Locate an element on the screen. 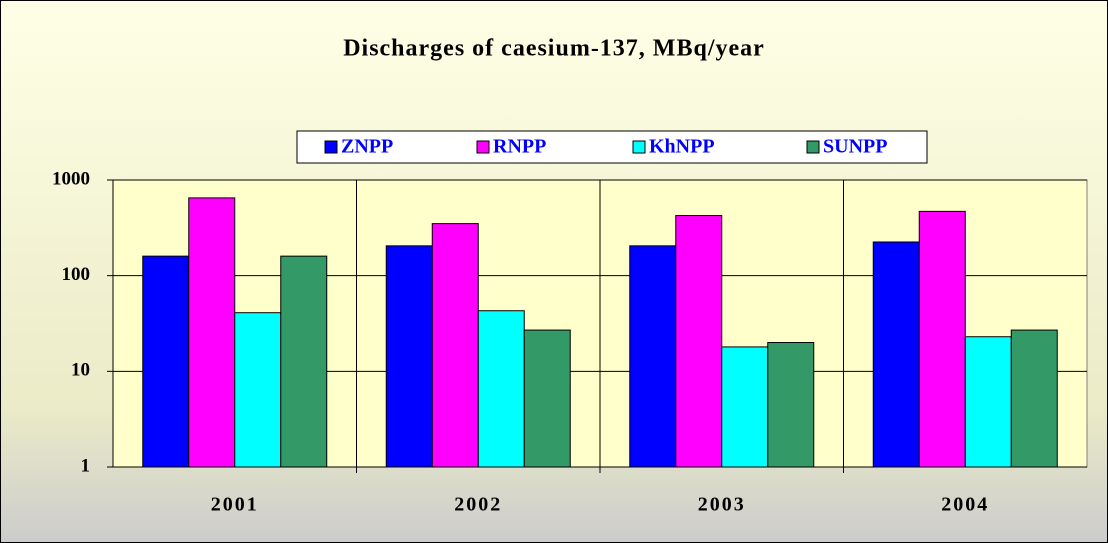 Image resolution: width=1108 pixels, height=543 pixels. legend-label: KhNPP is located at coordinates (682, 147).